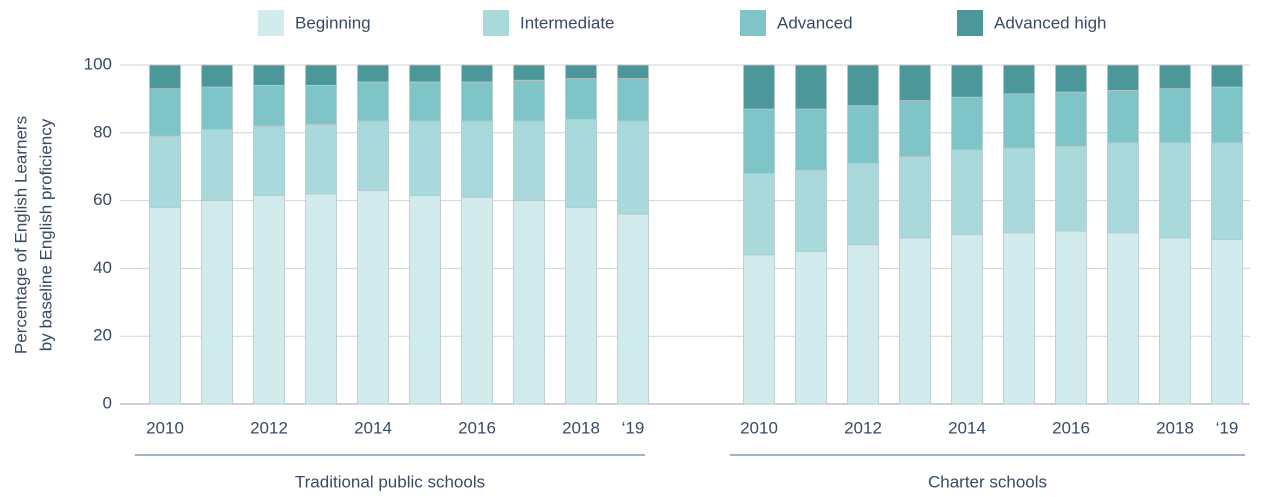  I want to click on legend-label: Advanced high, so click(1050, 22).